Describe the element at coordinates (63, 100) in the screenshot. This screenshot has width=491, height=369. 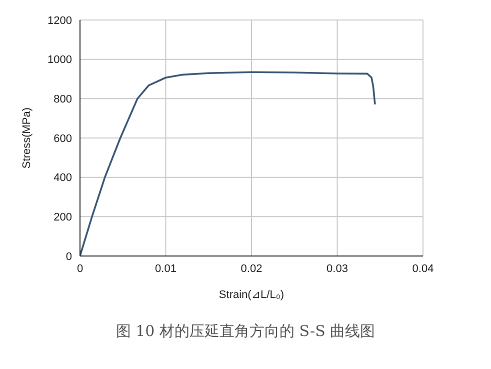
I see `y-tick-label: 800` at that location.